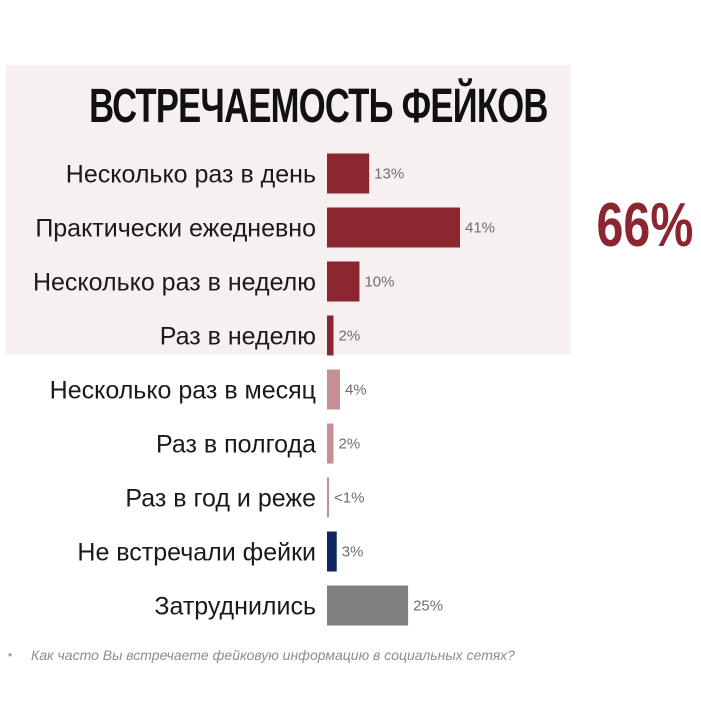 The width and height of the screenshot is (701, 715). I want to click on category-label: Несколько раз в неделю, so click(174, 283).